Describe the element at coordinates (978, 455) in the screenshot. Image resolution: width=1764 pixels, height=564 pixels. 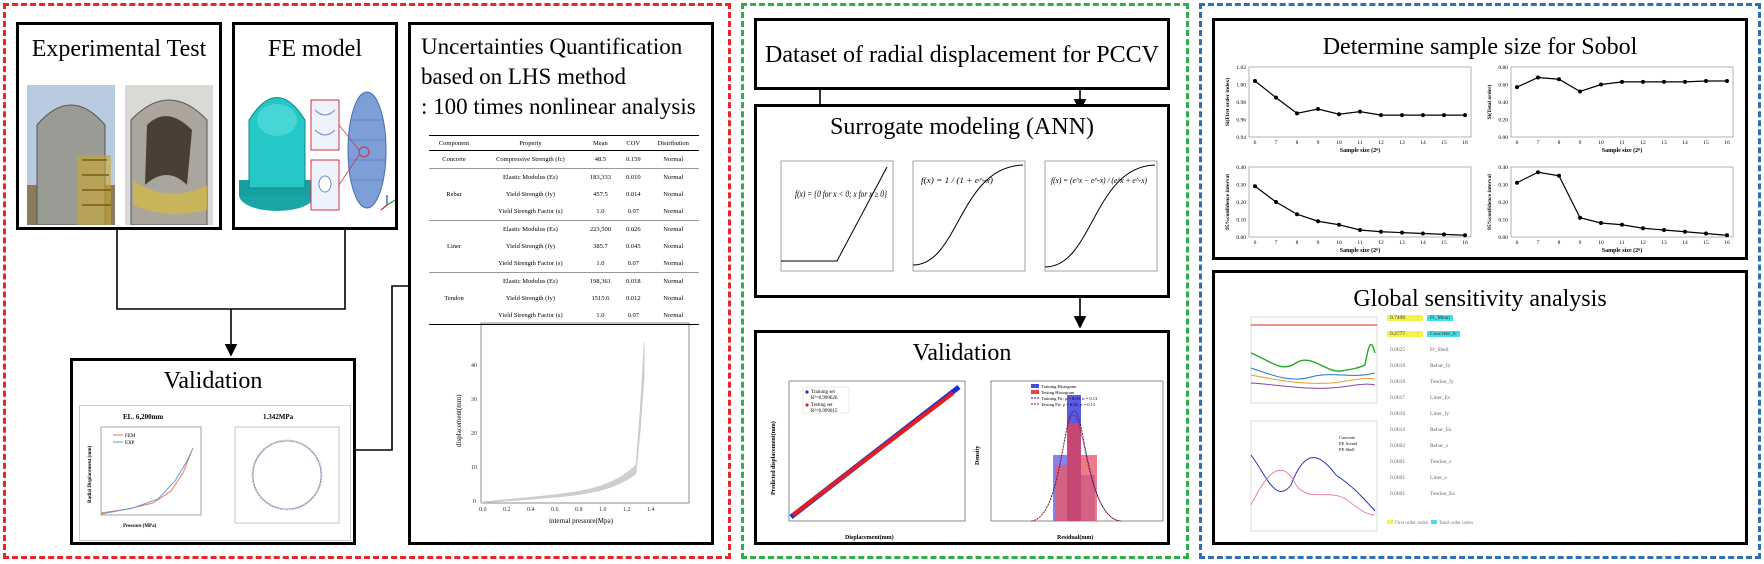
I see `hist-ylabel: Density` at that location.